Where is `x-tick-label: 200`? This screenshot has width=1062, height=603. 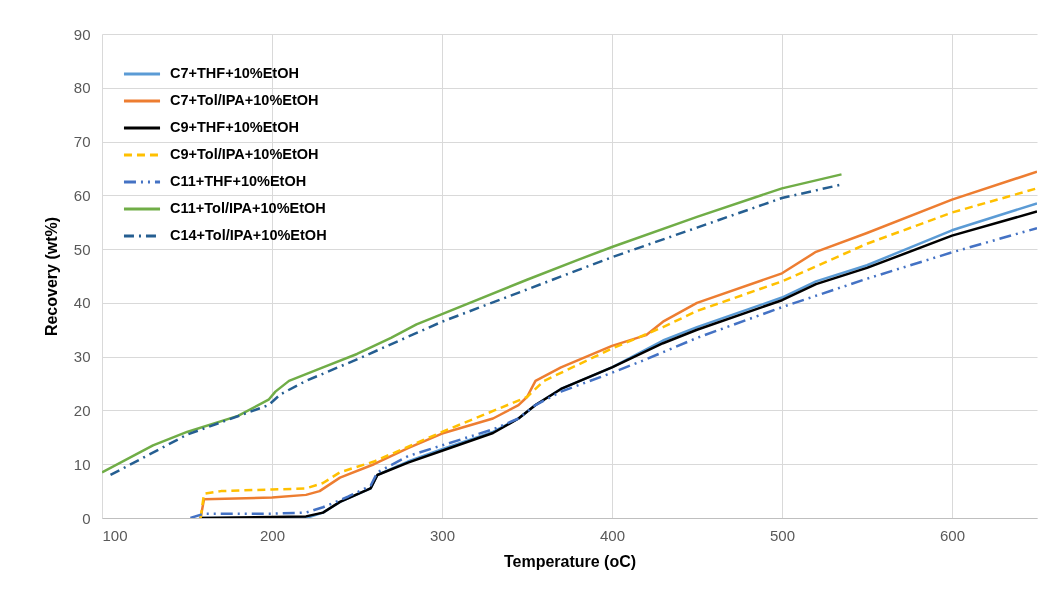
x-tick-label: 200 is located at coordinates (272, 535).